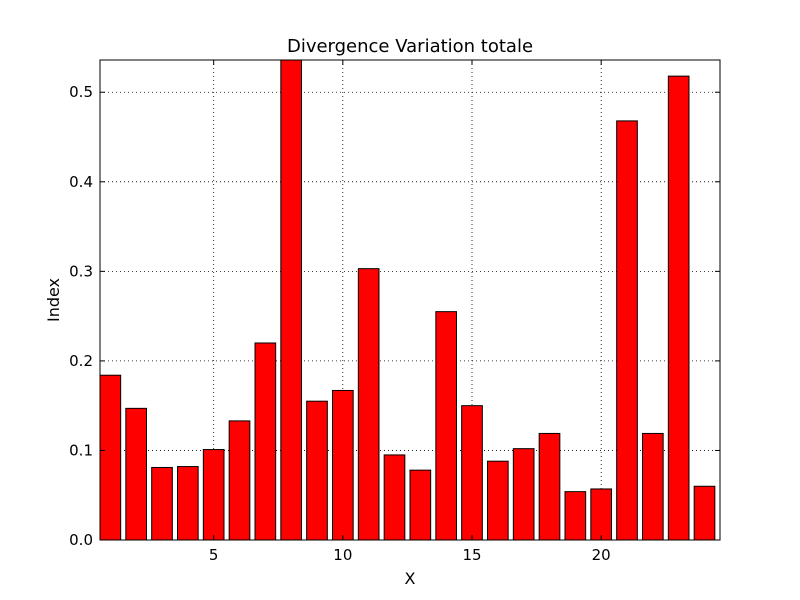 The image size is (800, 600). Describe the element at coordinates (410, 46) in the screenshot. I see `chart-title: Divergence Variation totale` at that location.